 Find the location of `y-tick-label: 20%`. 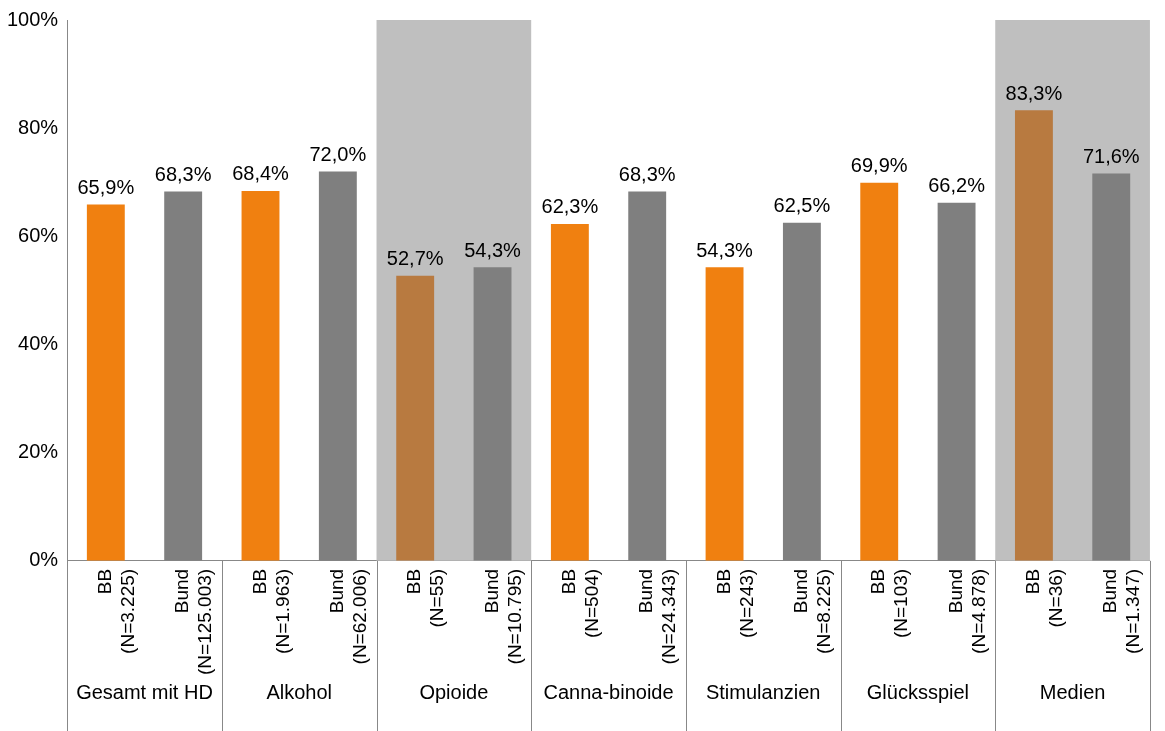

y-tick-label: 20% is located at coordinates (38, 451).